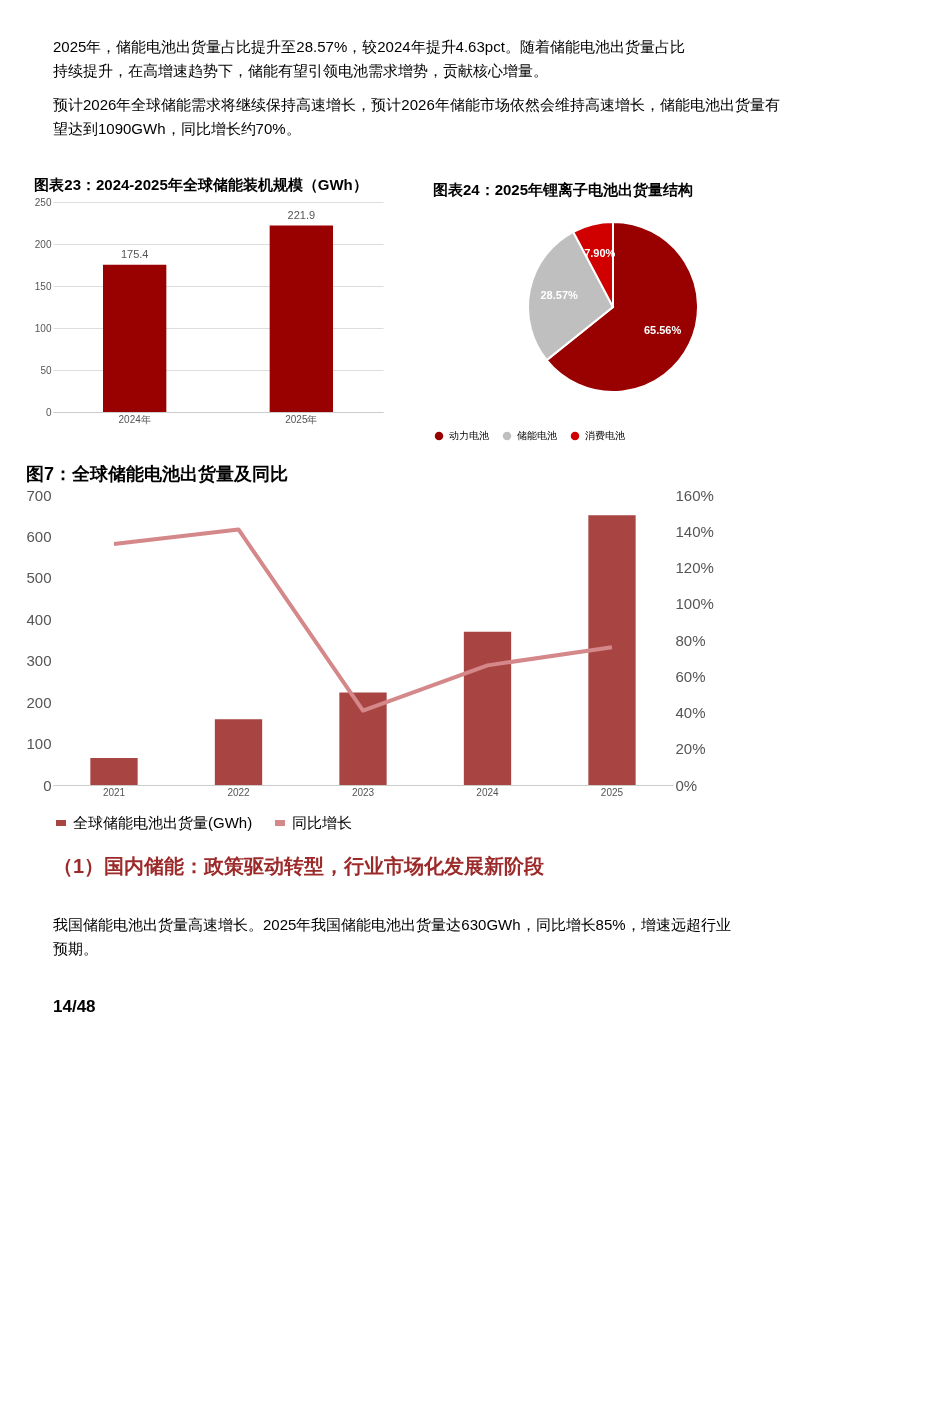  I want to click on x-tick-label: 2024年, so click(134, 419).